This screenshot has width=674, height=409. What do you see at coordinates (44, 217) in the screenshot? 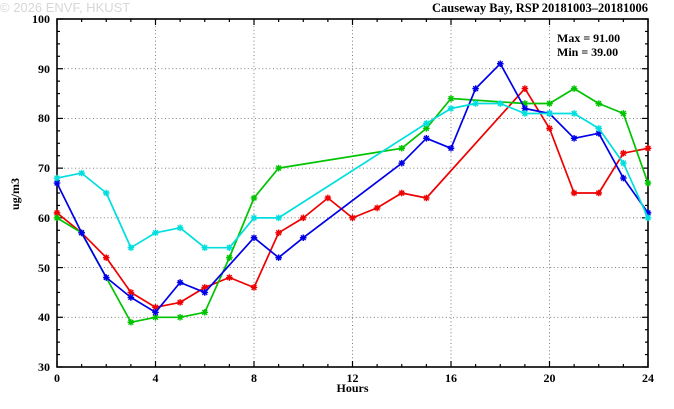
I see `y-tick-label: 60` at bounding box center [44, 217].